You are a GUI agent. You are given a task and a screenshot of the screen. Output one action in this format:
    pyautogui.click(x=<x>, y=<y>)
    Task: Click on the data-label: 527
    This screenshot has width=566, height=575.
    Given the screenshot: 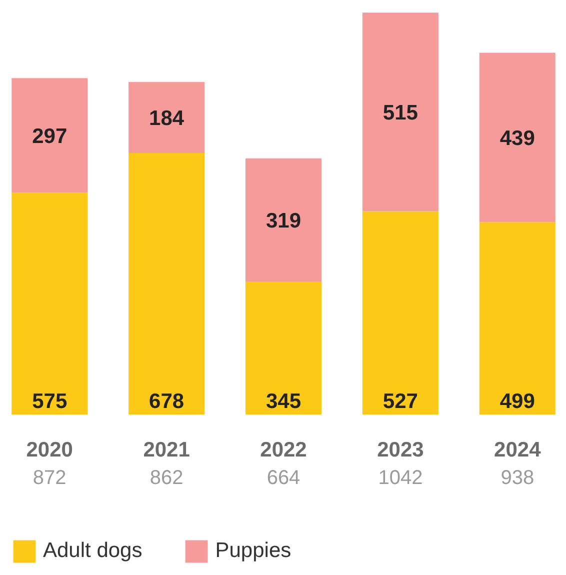 What is the action you would take?
    pyautogui.click(x=400, y=402)
    